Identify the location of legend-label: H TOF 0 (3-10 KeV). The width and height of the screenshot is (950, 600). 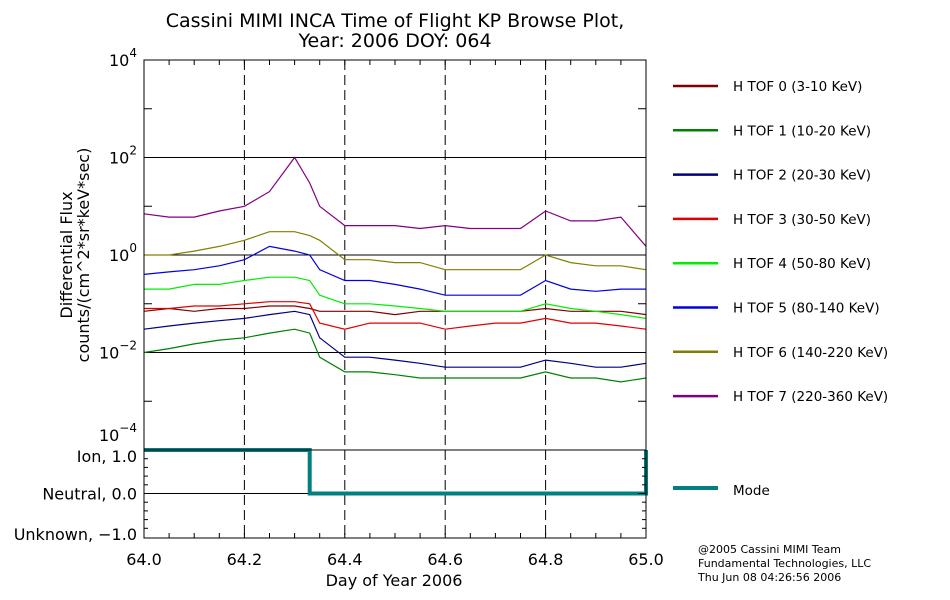
(797, 87).